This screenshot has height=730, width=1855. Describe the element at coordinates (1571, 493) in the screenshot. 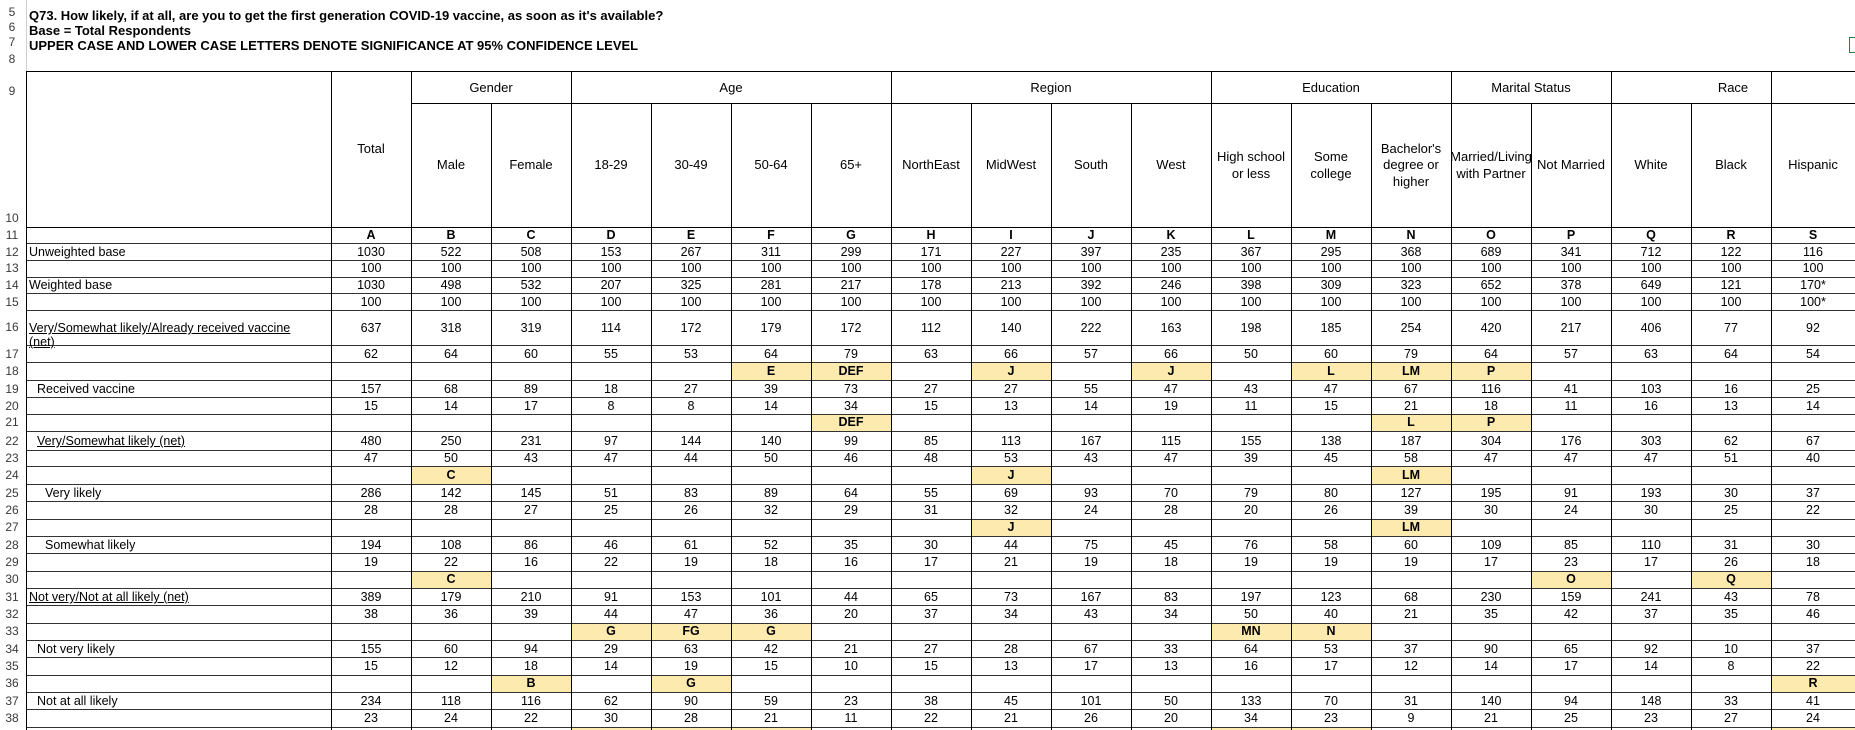

I see `table-cell: 91` at that location.